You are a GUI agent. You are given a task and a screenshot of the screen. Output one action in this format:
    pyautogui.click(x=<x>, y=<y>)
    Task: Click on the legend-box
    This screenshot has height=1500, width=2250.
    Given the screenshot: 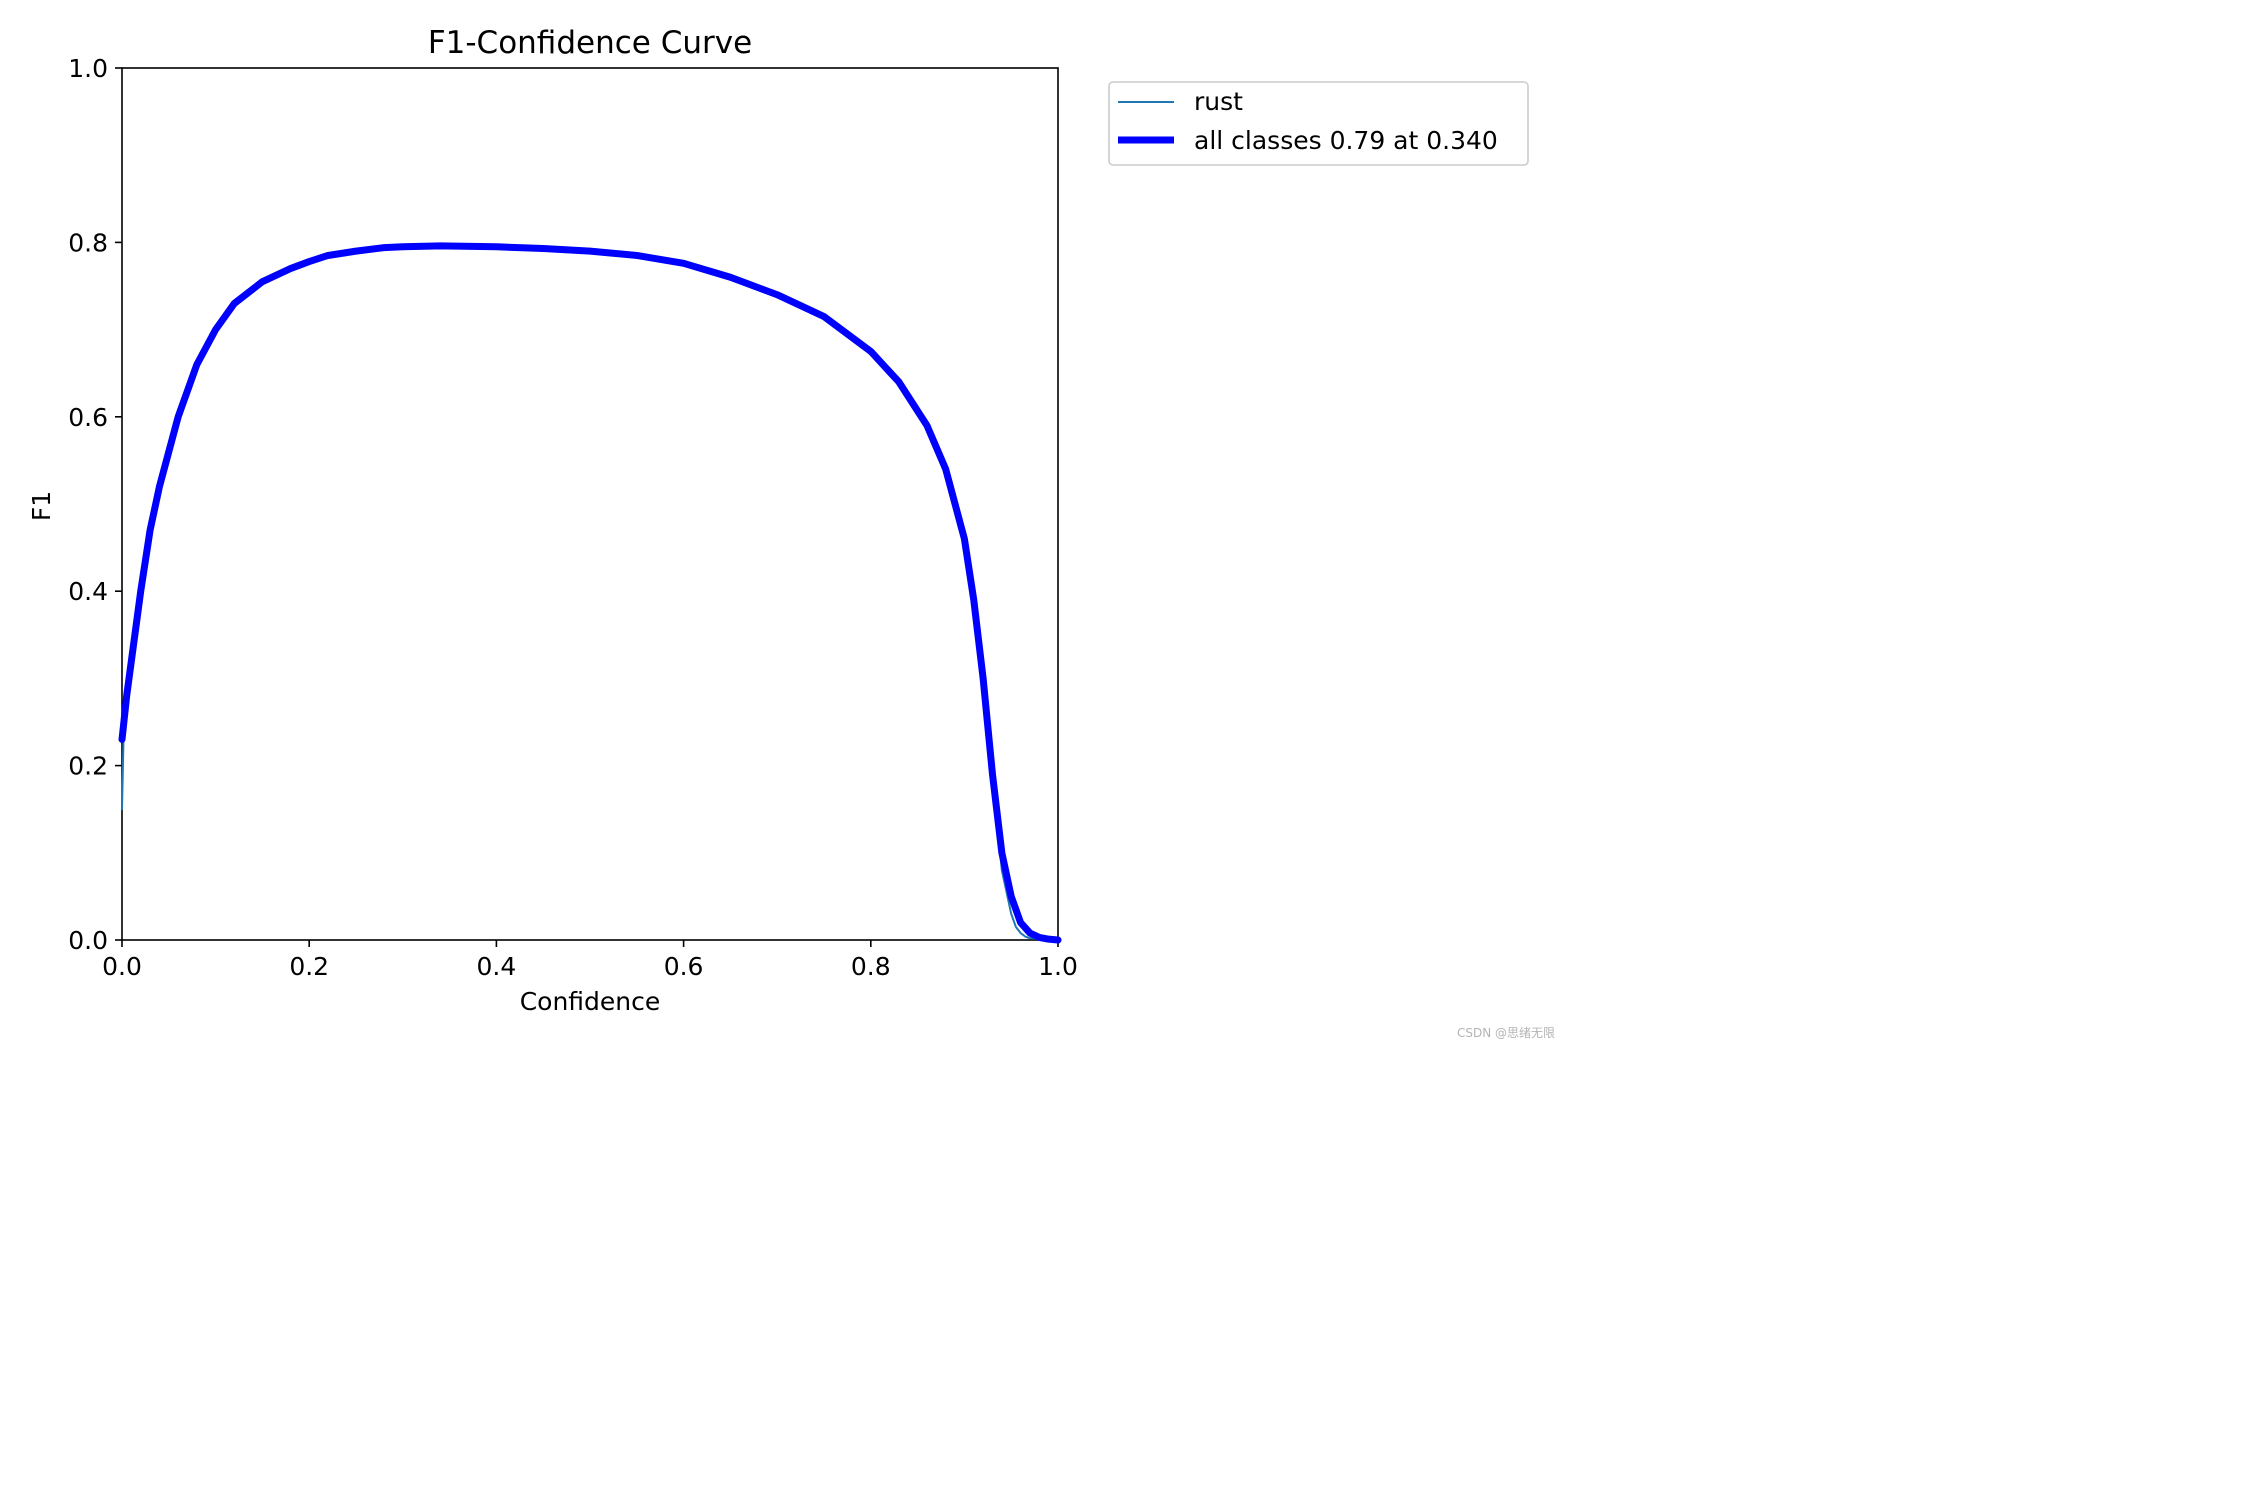 What is the action you would take?
    pyautogui.click(x=1318, y=123)
    